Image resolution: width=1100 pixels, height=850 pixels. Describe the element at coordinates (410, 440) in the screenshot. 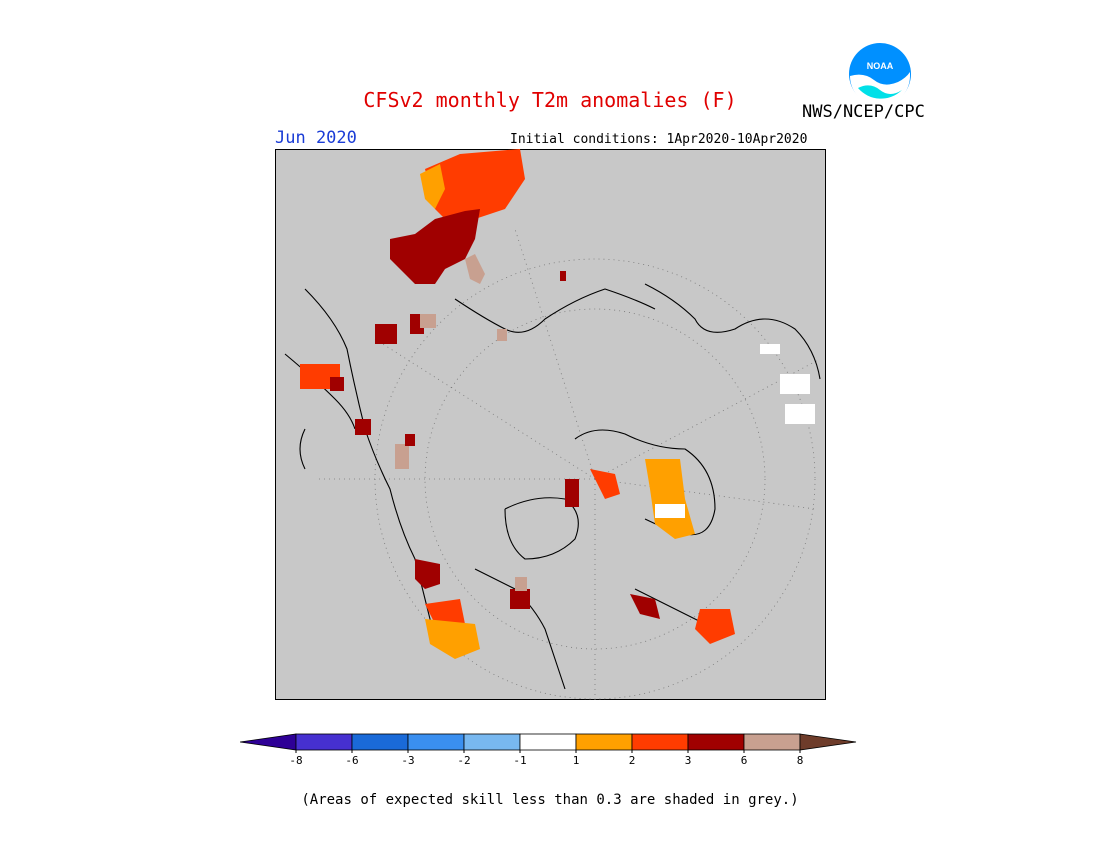

I see `anomaly-region-mideast-b` at that location.